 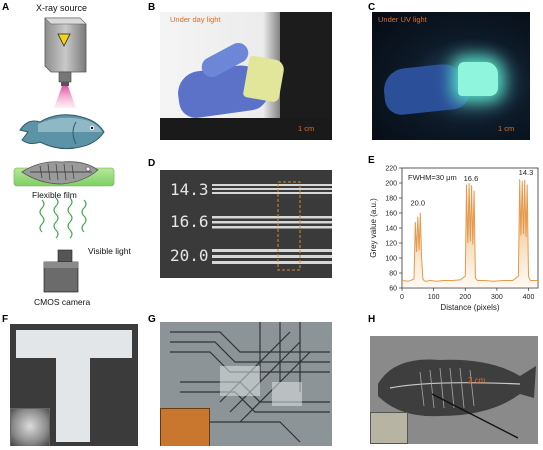 I want to click on fish-annotation: 2 cm, so click(x=477, y=380).